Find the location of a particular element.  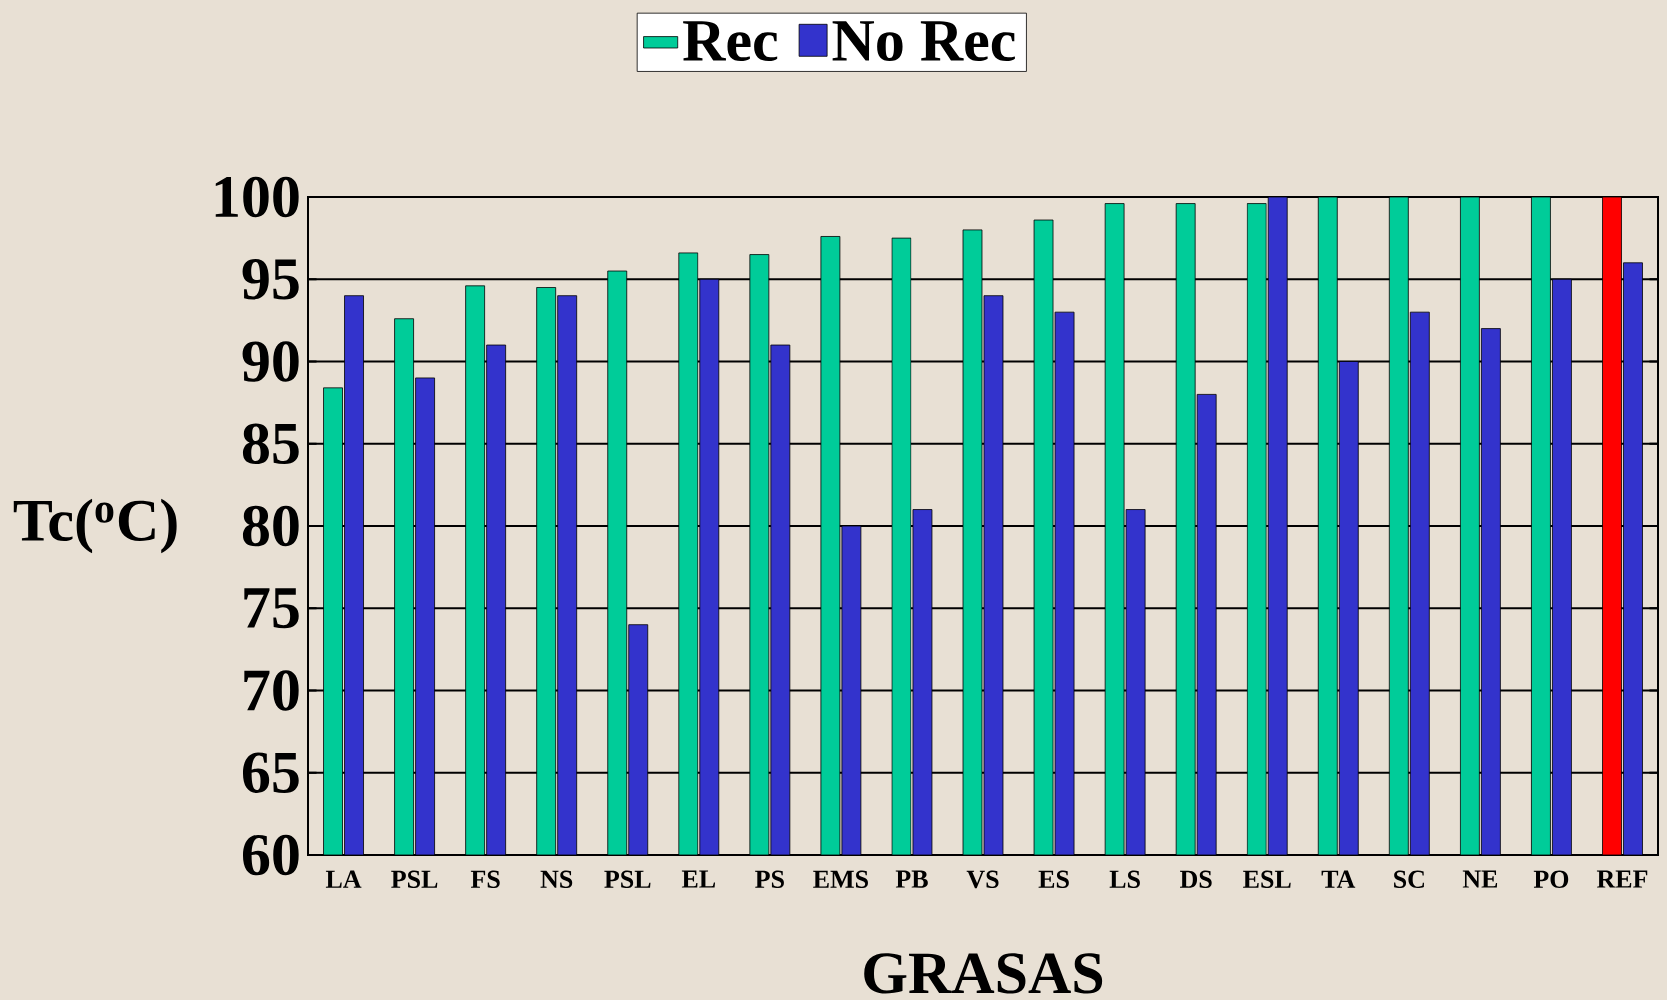

x-tick-label: FS is located at coordinates (485, 879).